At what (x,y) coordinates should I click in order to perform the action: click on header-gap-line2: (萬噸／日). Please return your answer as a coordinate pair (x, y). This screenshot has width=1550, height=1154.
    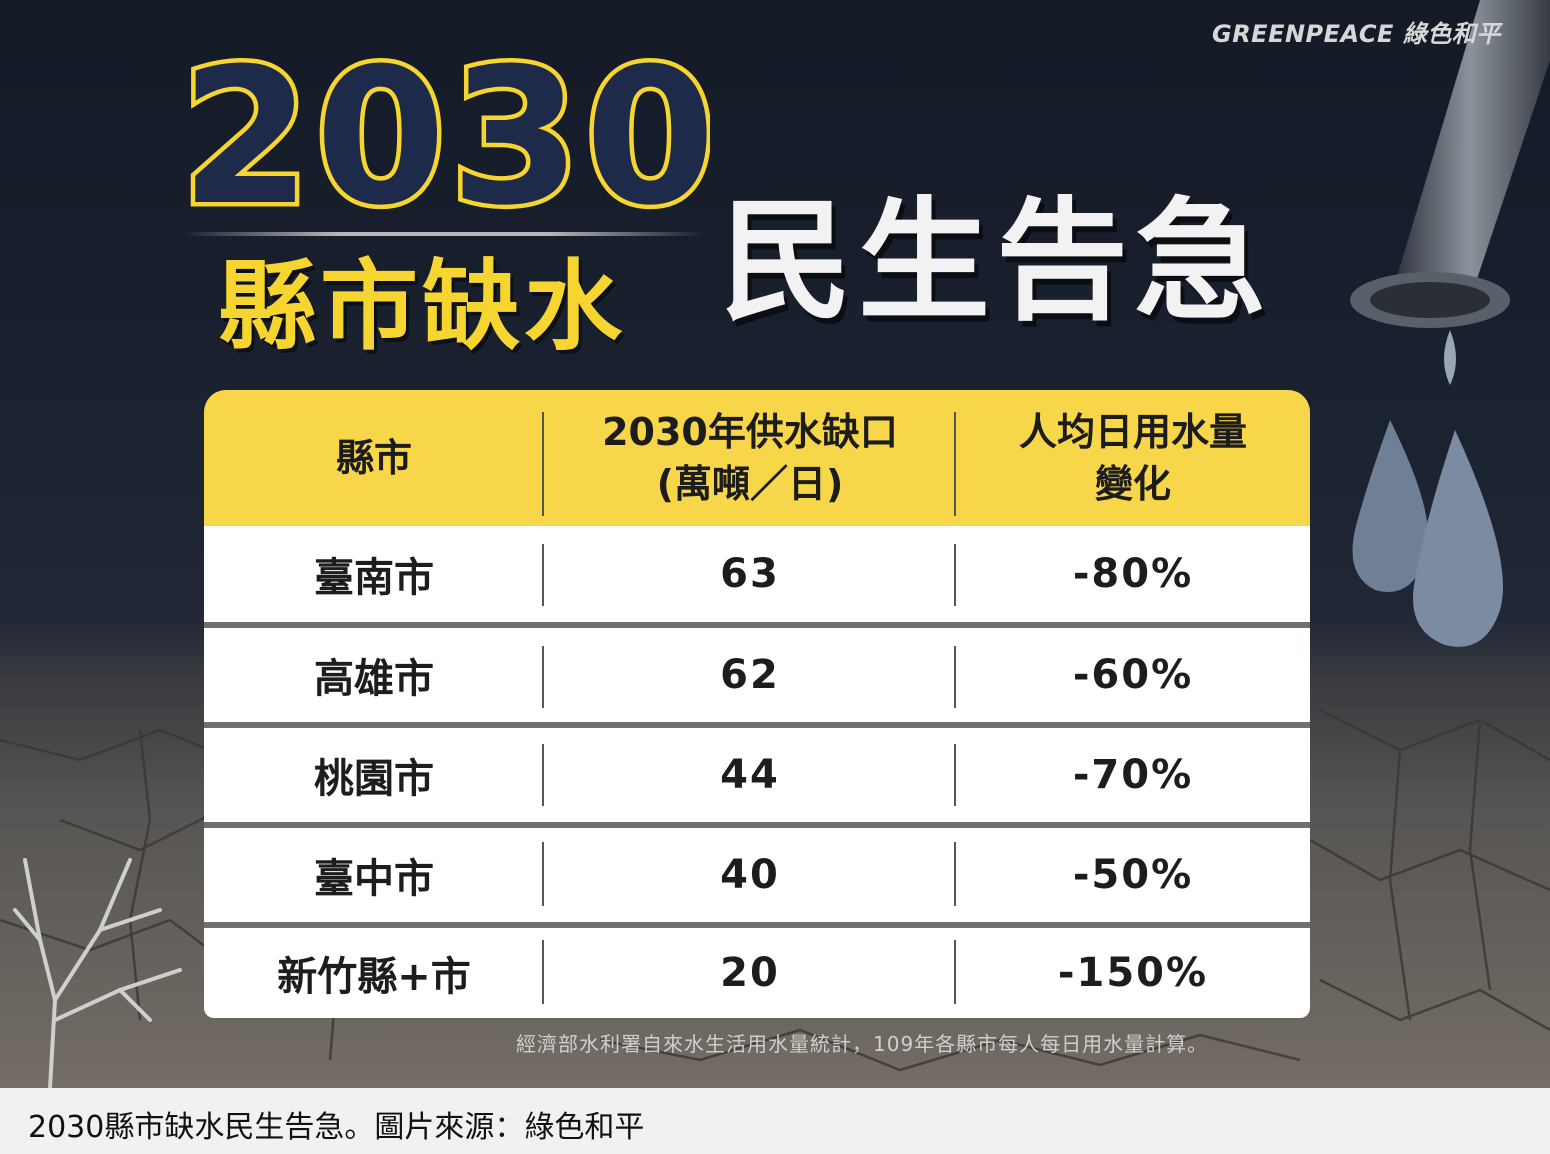
    Looking at the image, I should click on (750, 484).